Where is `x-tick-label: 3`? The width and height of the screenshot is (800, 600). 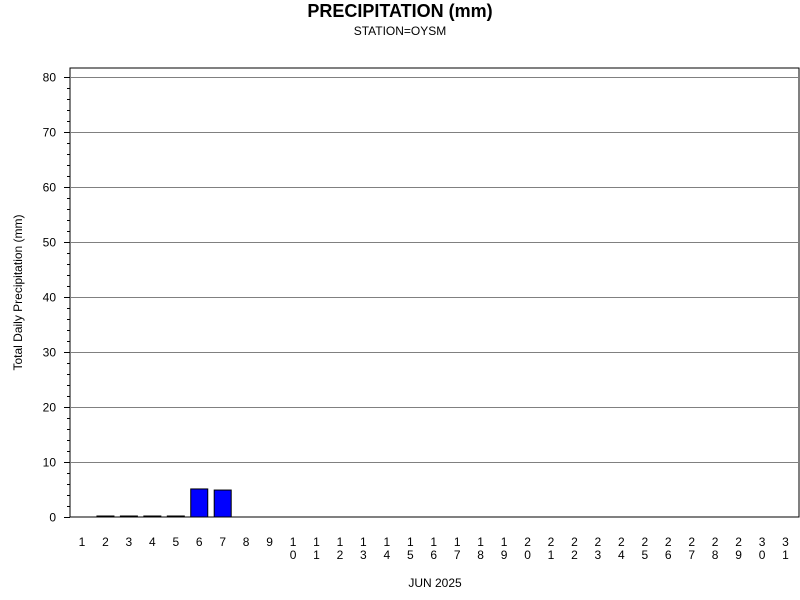 x-tick-label: 3 is located at coordinates (129, 542).